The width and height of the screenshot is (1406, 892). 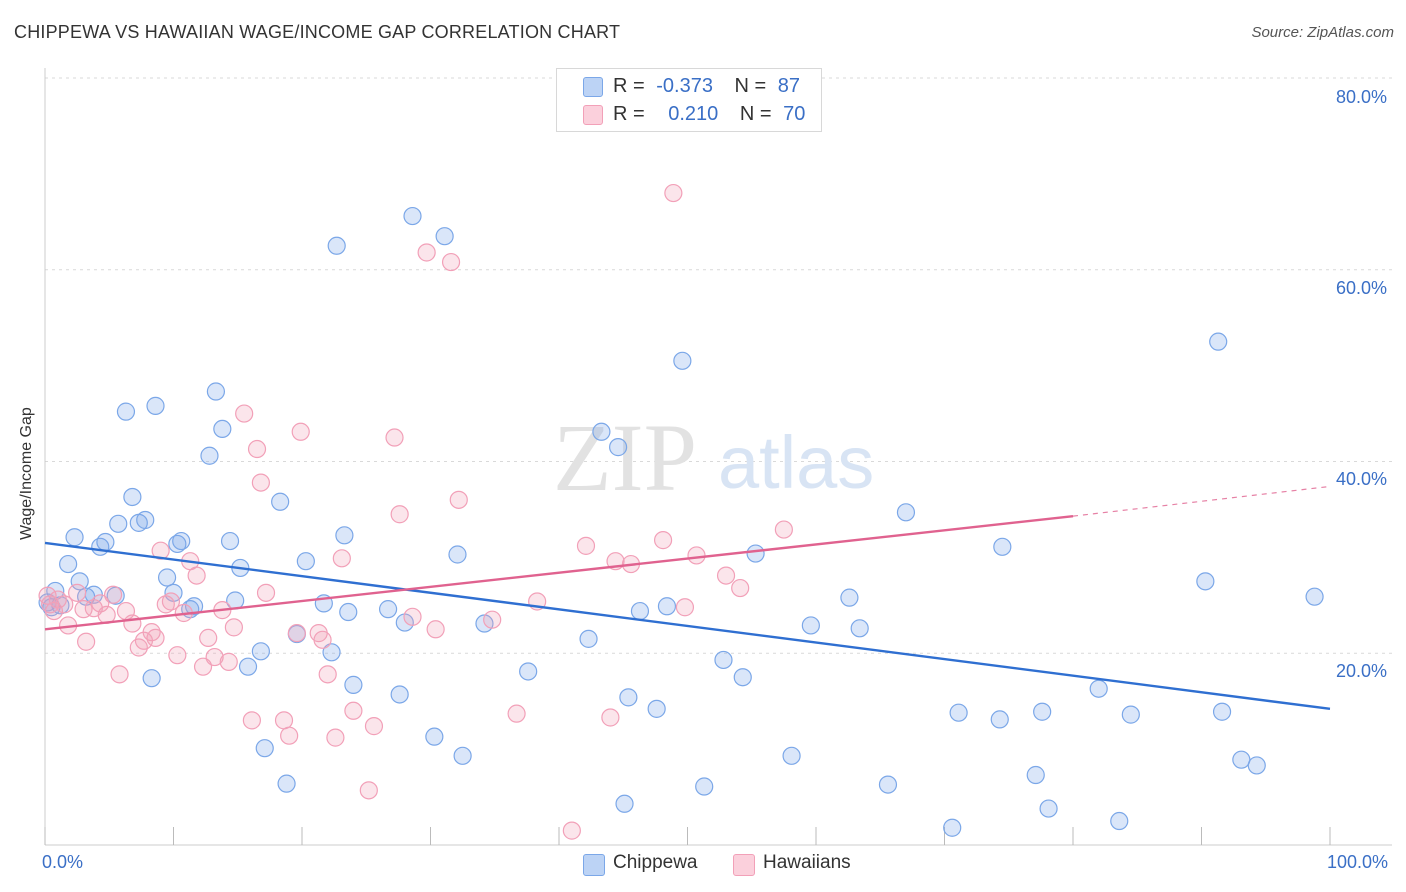 I want to click on source-label: Source: ZipAtlas.com, so click(x=1322, y=32).